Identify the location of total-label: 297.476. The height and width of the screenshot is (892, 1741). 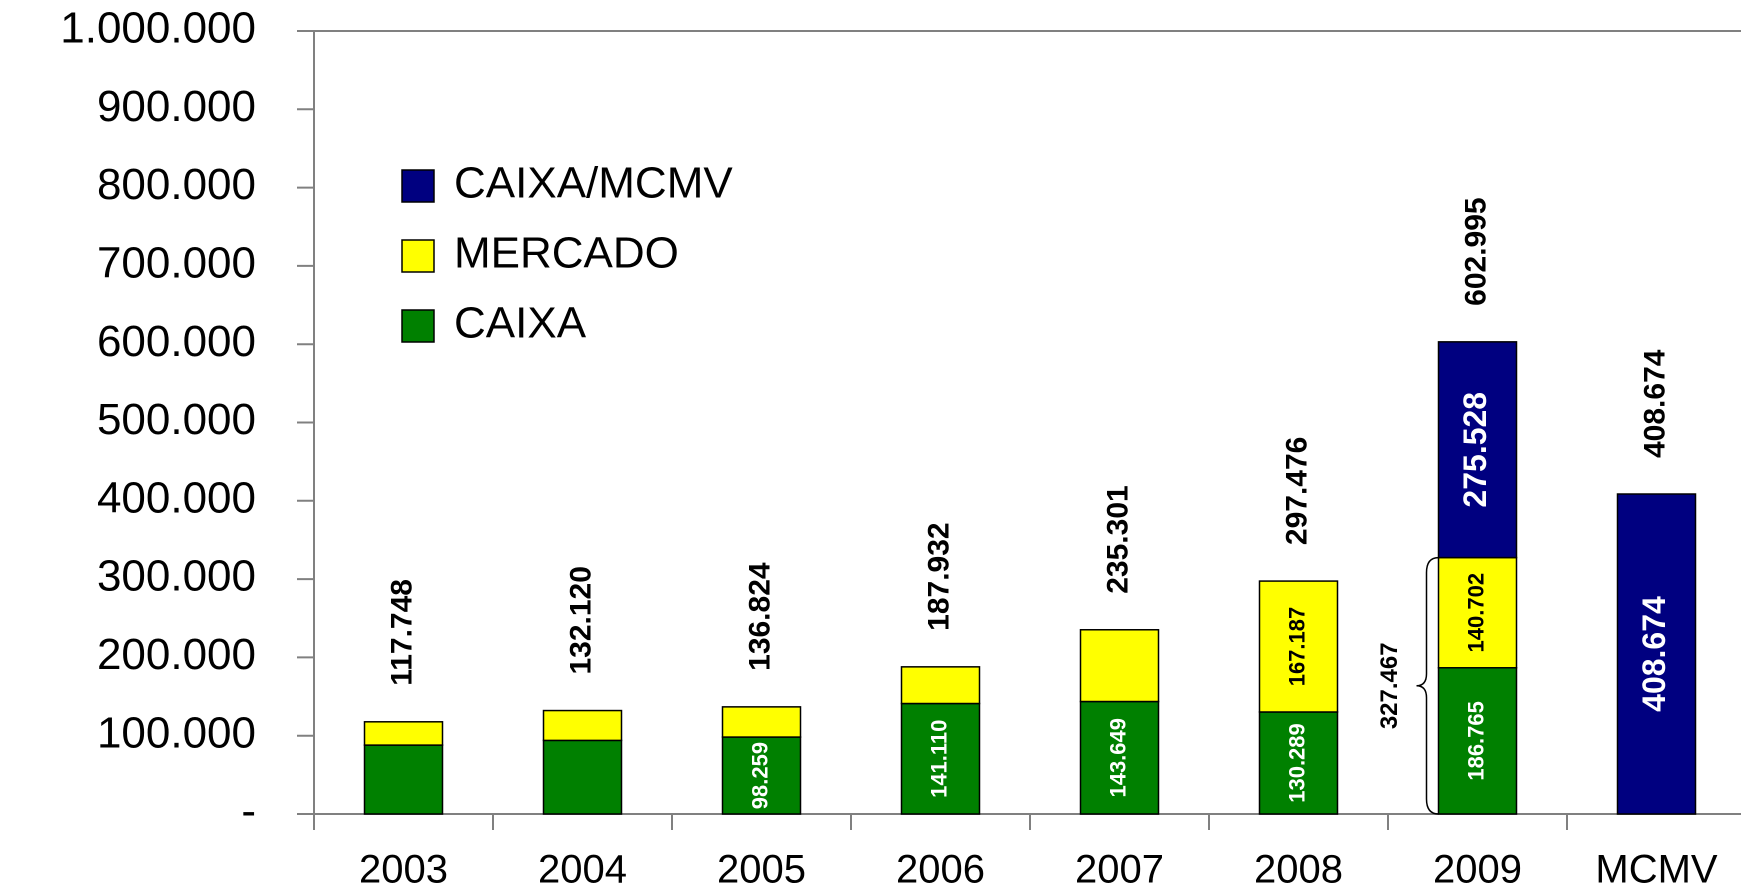
(1296, 491).